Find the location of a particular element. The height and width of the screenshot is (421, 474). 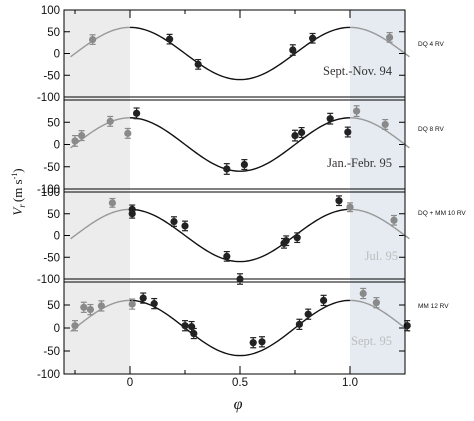

panel-season-label: Sept.-Nov. 94 is located at coordinates (358, 71).